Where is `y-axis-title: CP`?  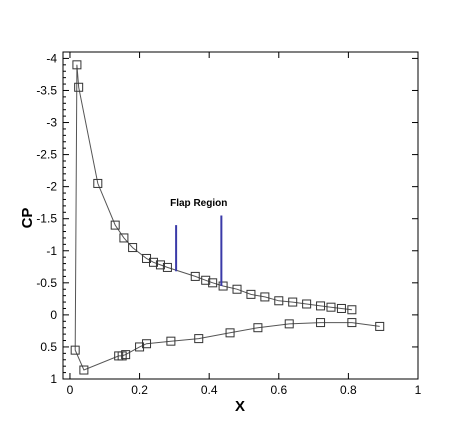 y-axis-title: CP is located at coordinates (27, 218).